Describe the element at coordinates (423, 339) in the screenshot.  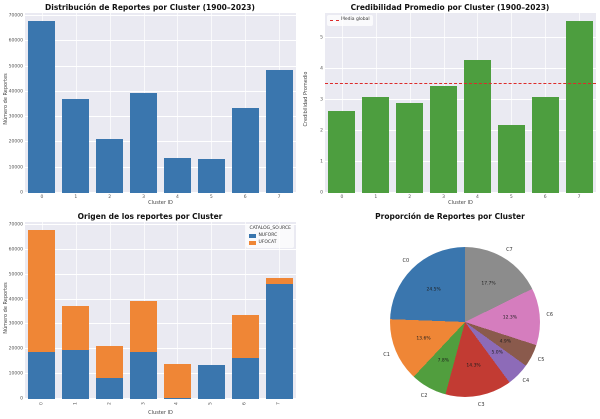
I see `pie-percent-label: 13.6%` at that location.